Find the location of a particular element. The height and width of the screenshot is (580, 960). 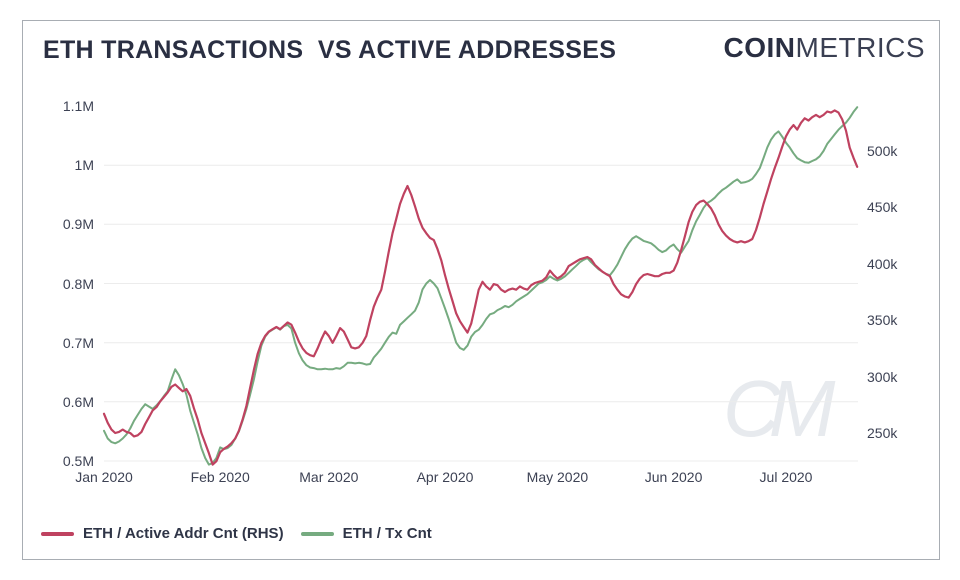

legend-swatch-red is located at coordinates (57, 533).